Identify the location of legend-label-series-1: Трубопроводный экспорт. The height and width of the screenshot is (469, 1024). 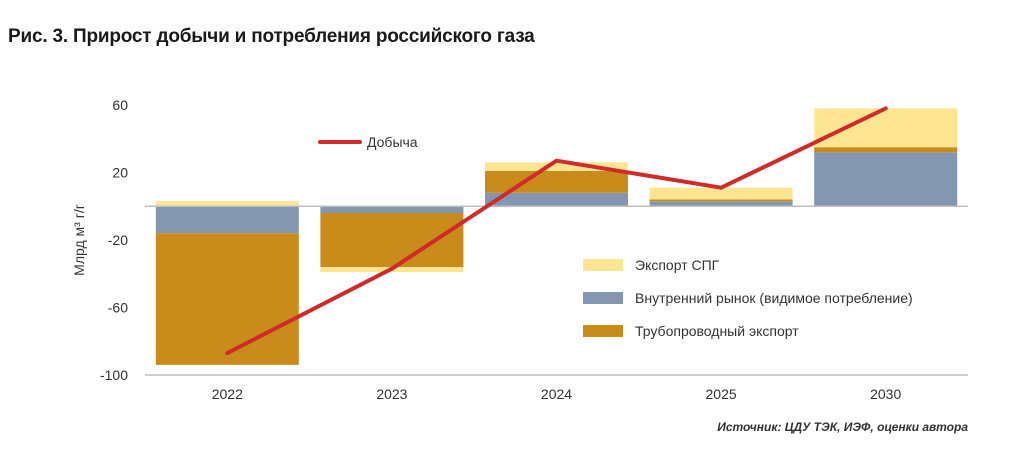
(717, 331).